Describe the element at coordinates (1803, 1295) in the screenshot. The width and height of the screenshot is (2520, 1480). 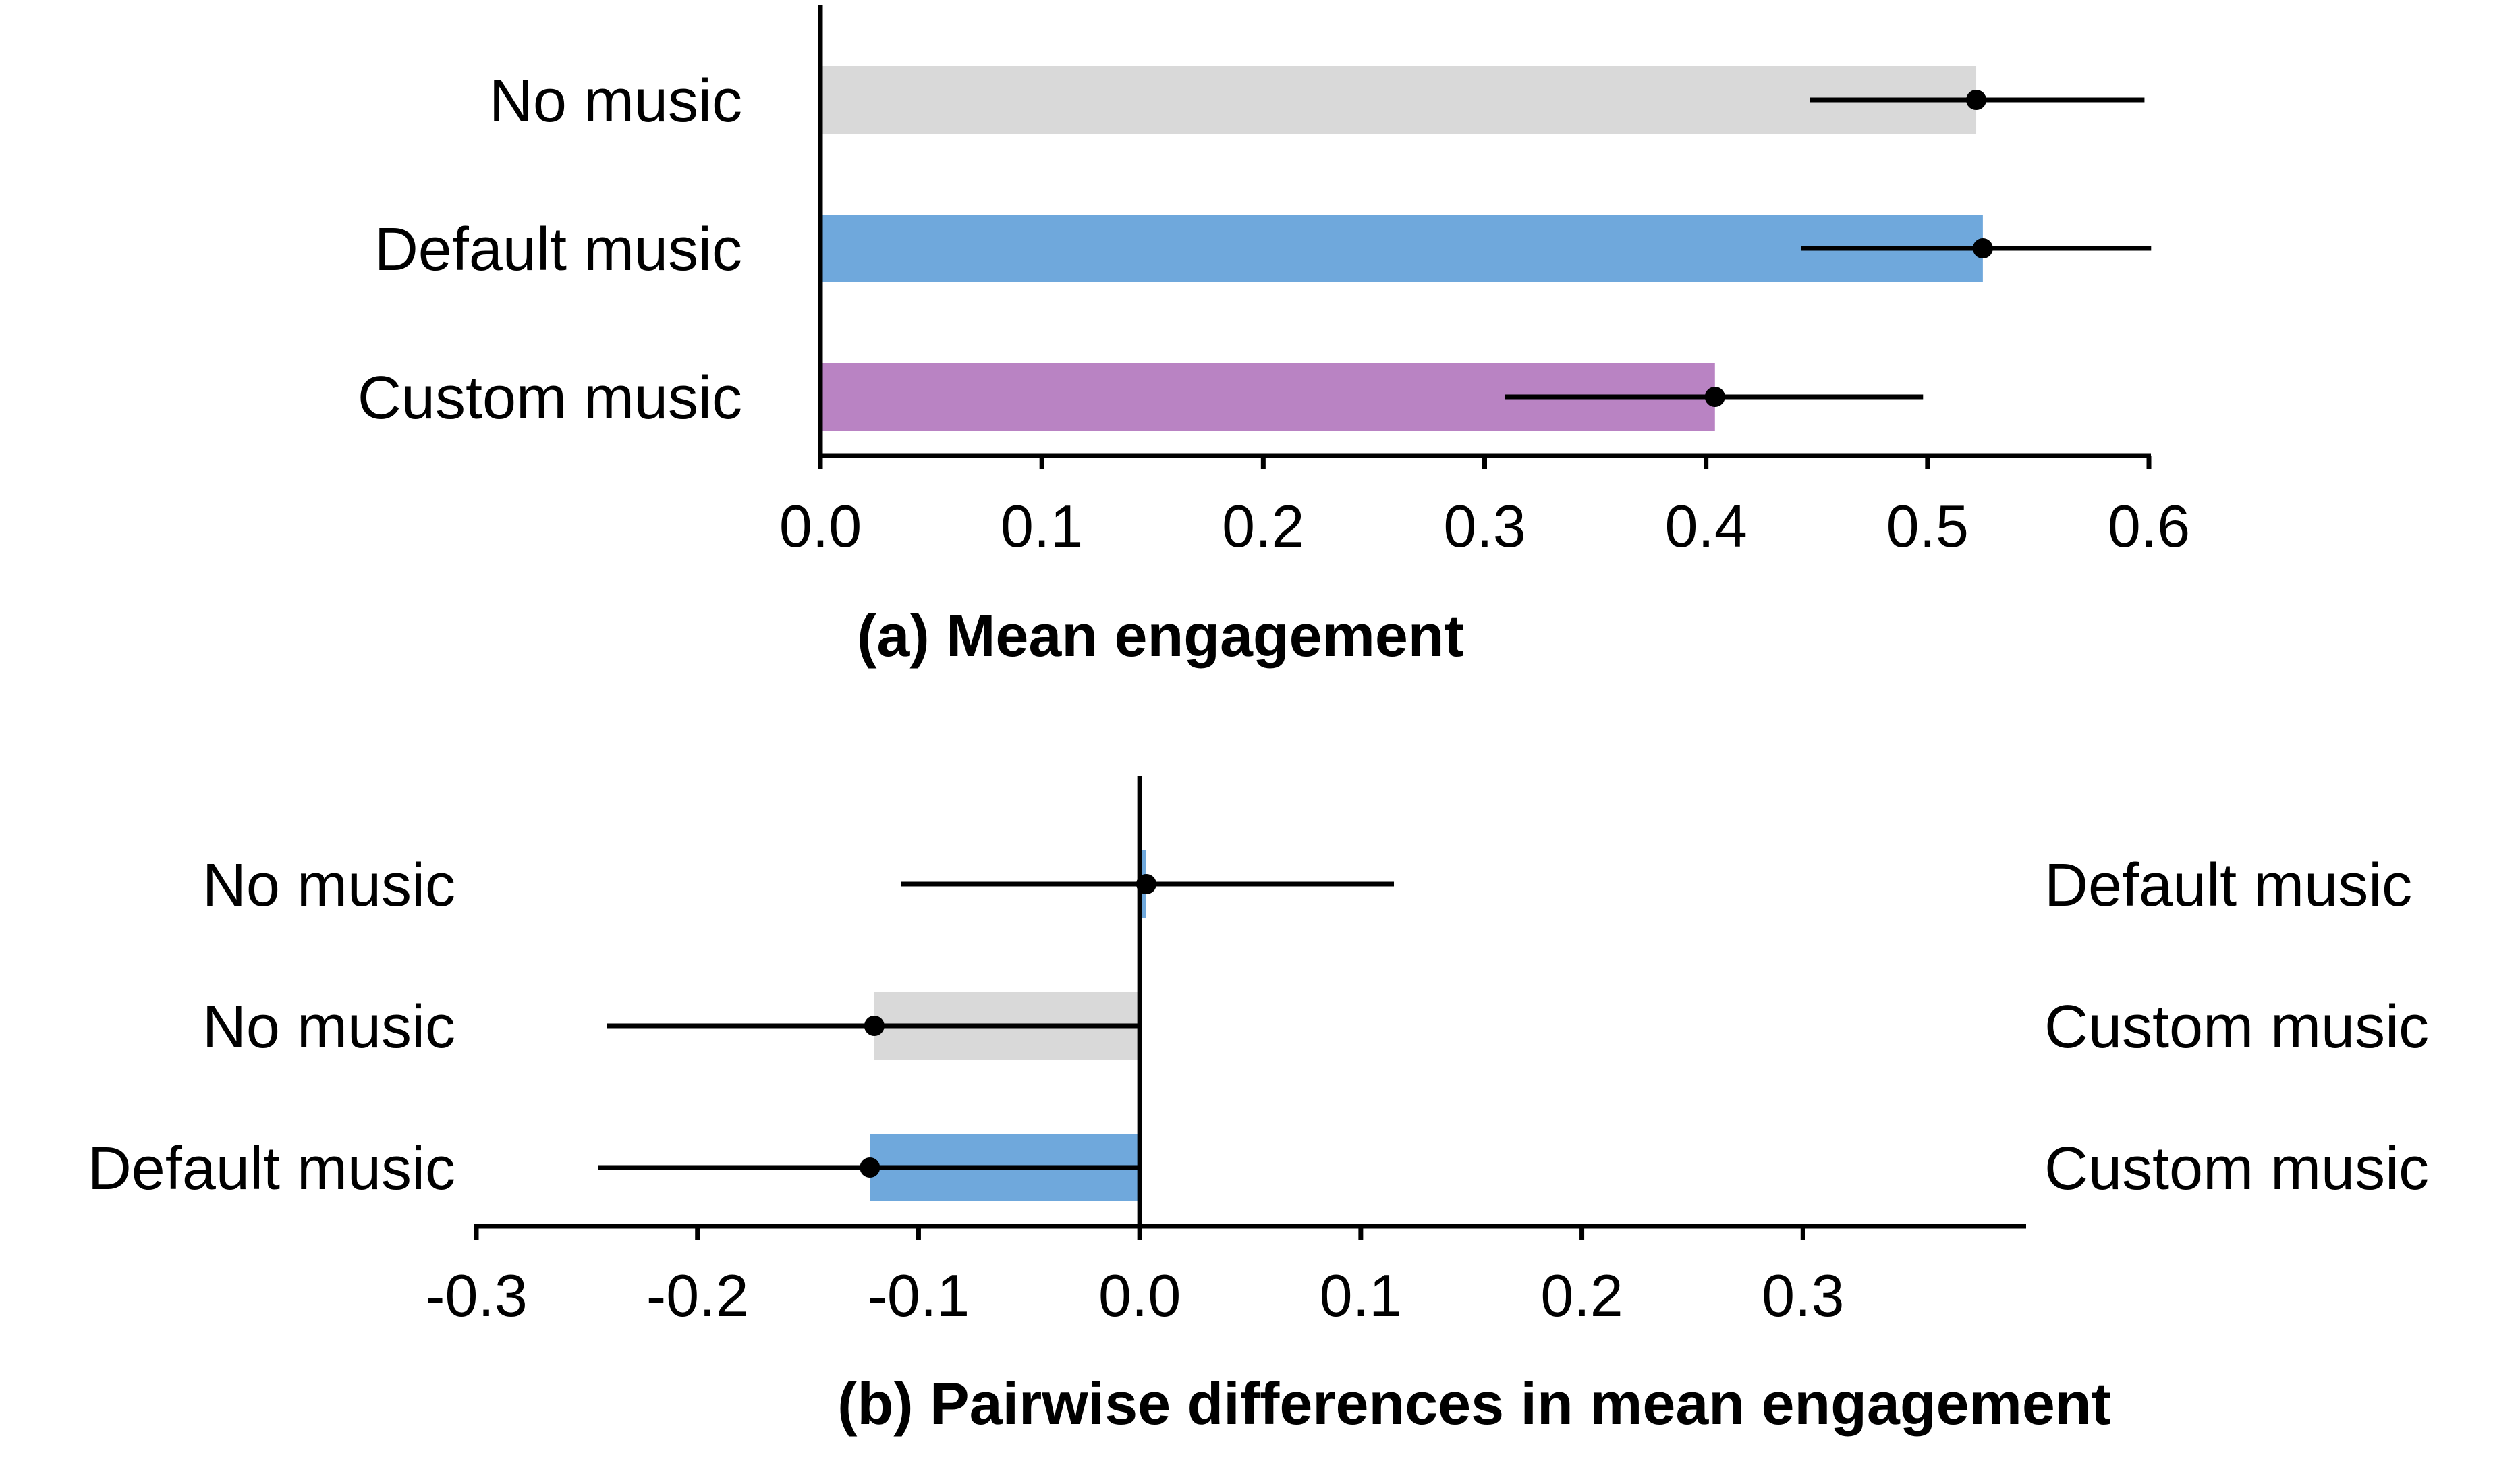
I see `x-tick-label-6: 0.3` at that location.